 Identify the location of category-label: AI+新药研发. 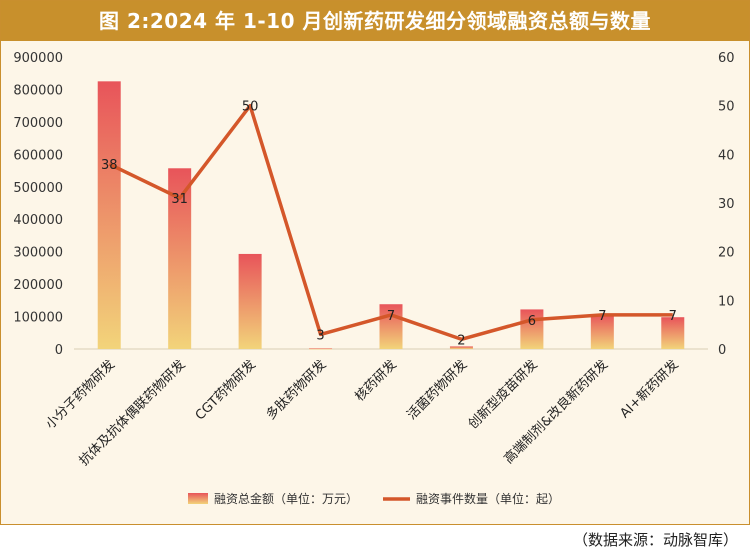
(649, 389).